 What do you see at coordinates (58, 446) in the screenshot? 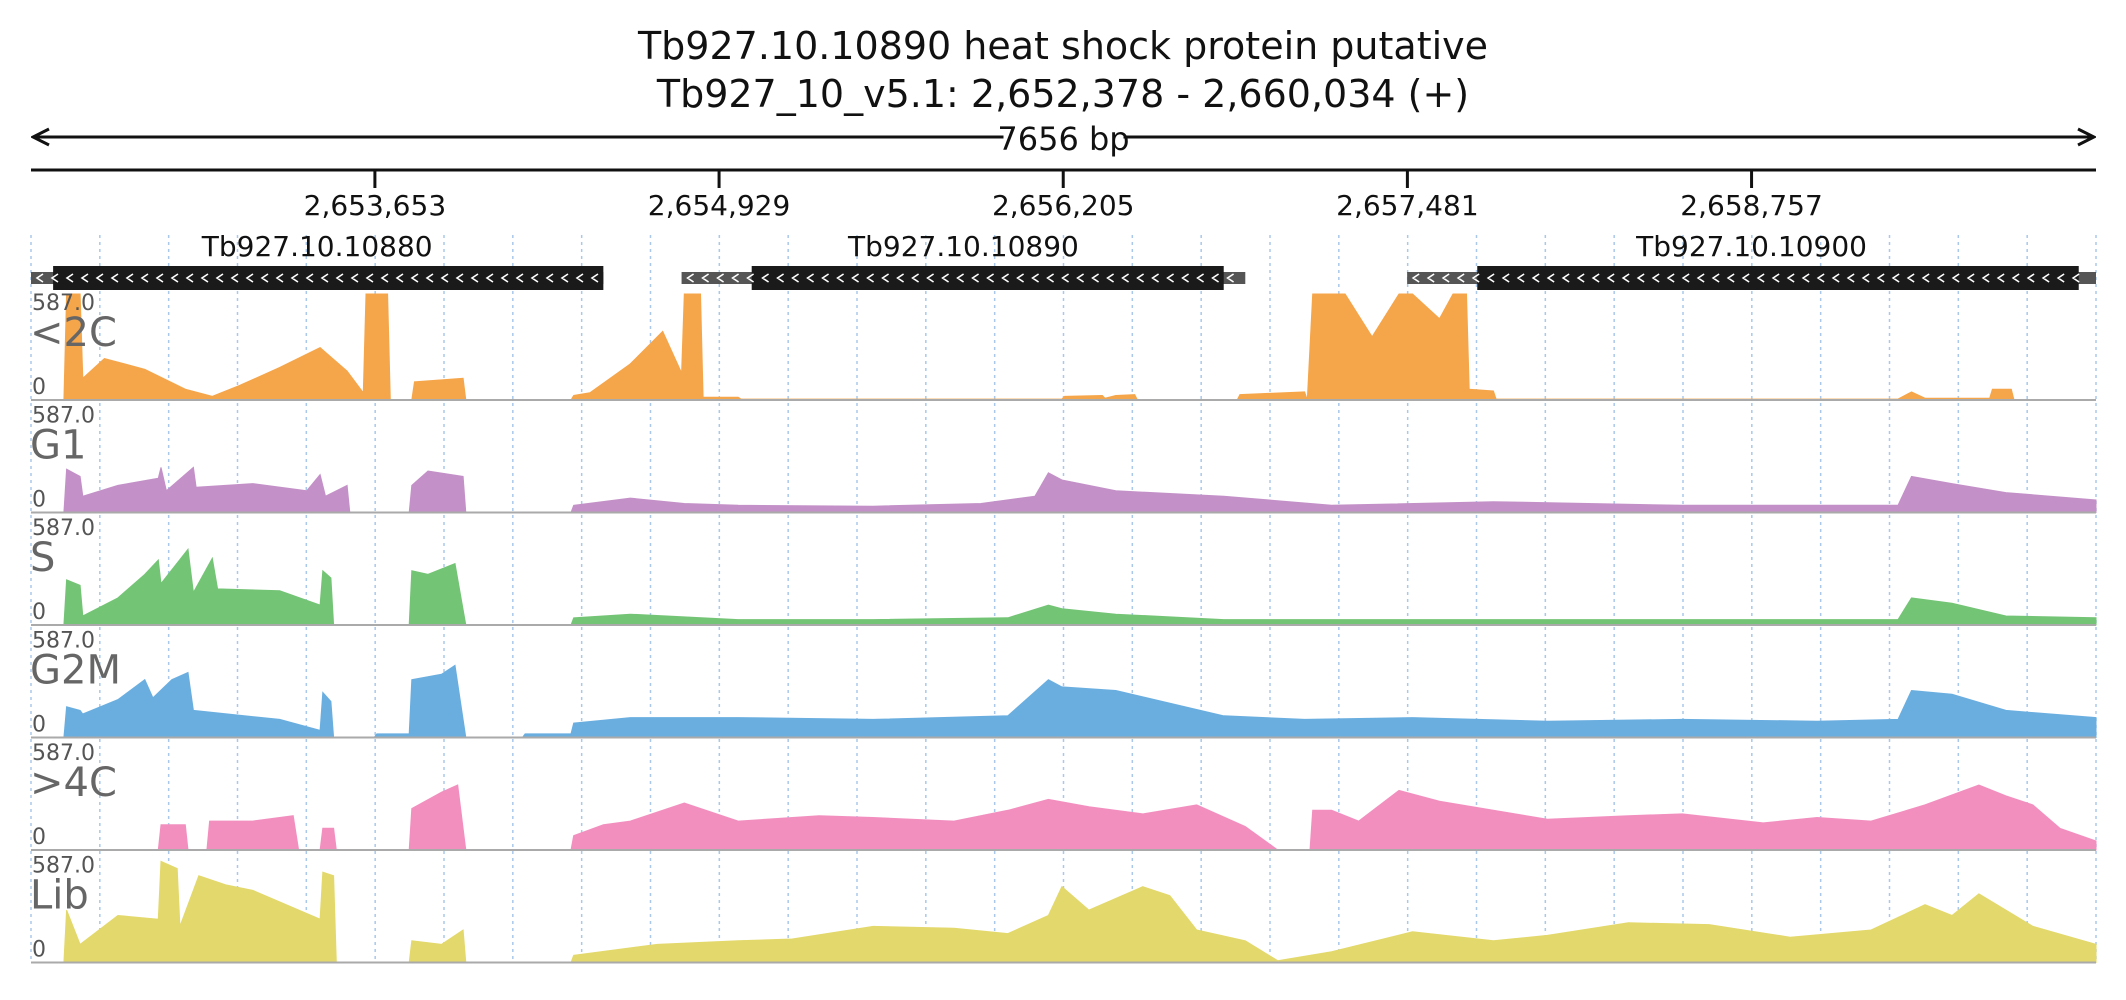
I see `track-name-label: G1` at bounding box center [58, 446].